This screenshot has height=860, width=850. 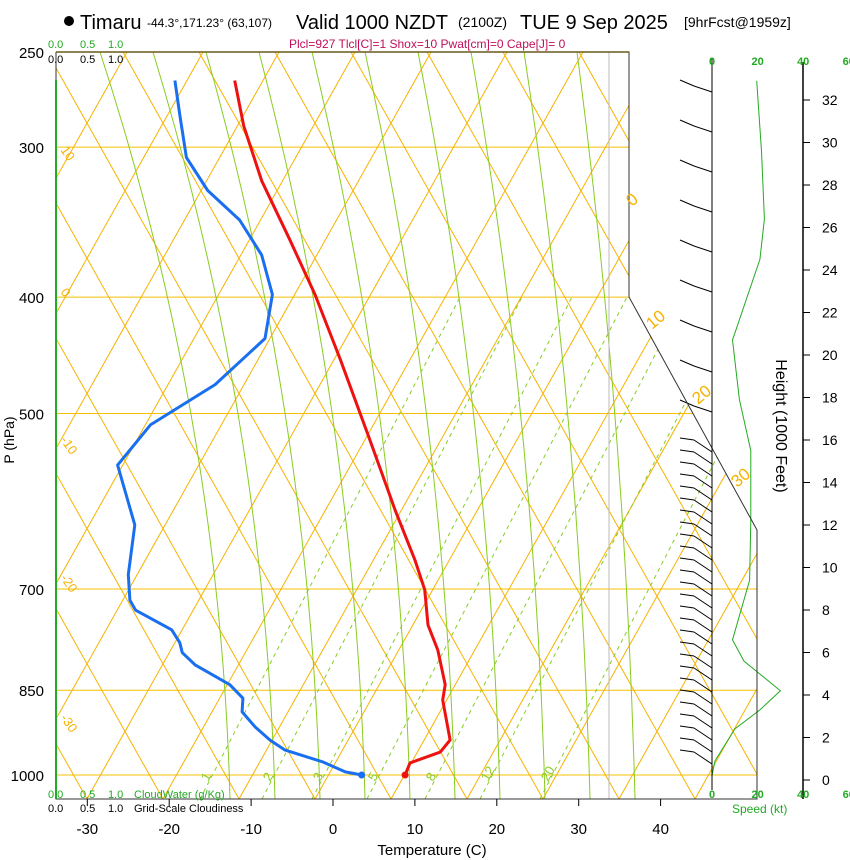 I want to click on height-axis-title: Height (1000 Feet), so click(x=780, y=425).